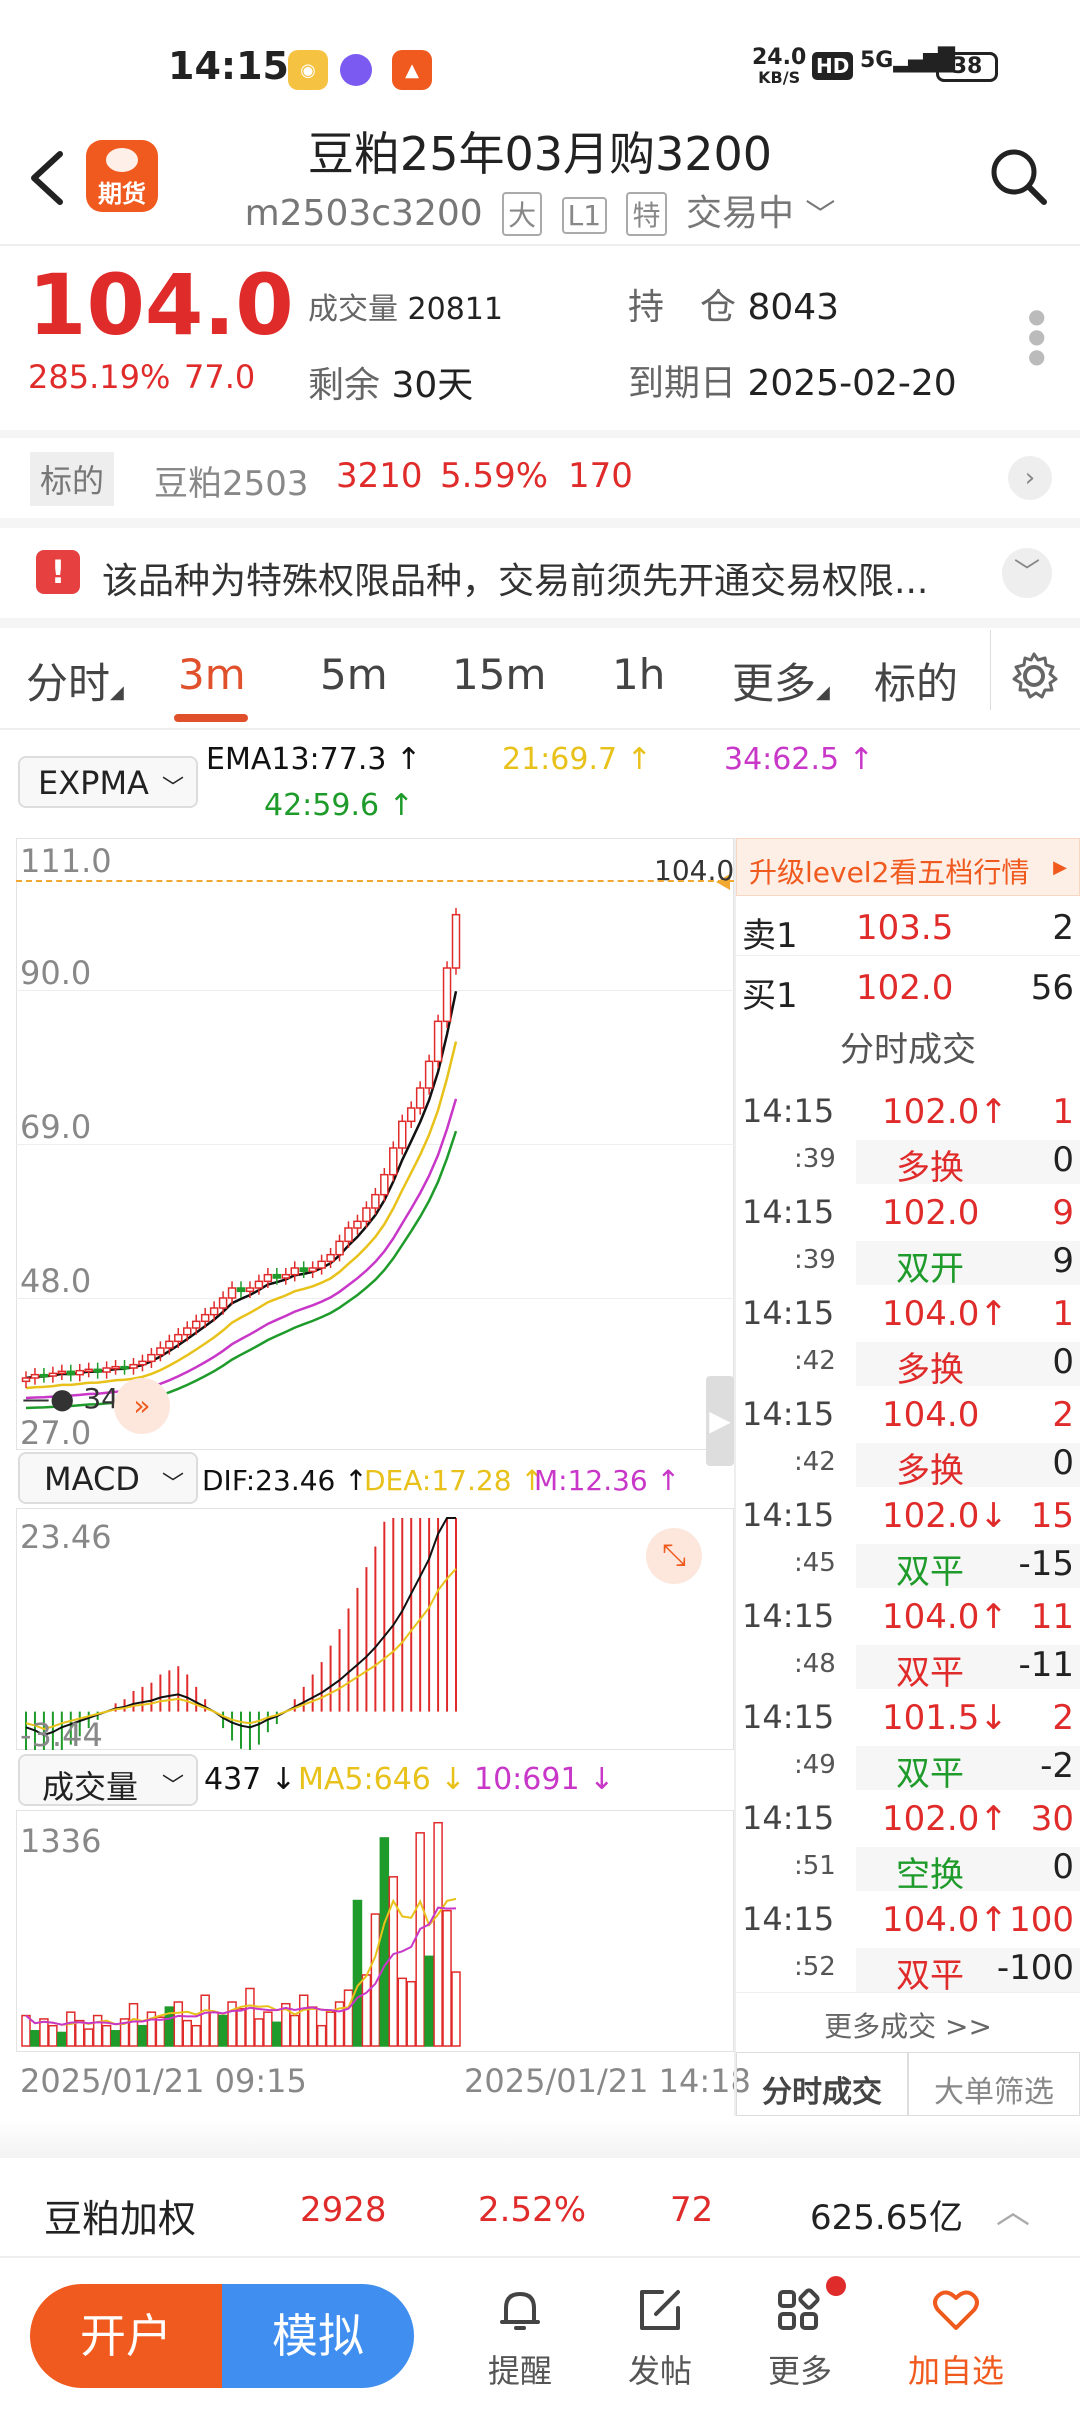  What do you see at coordinates (994, 2084) in the screenshot?
I see `tab-big-orders: 大单筛选` at bounding box center [994, 2084].